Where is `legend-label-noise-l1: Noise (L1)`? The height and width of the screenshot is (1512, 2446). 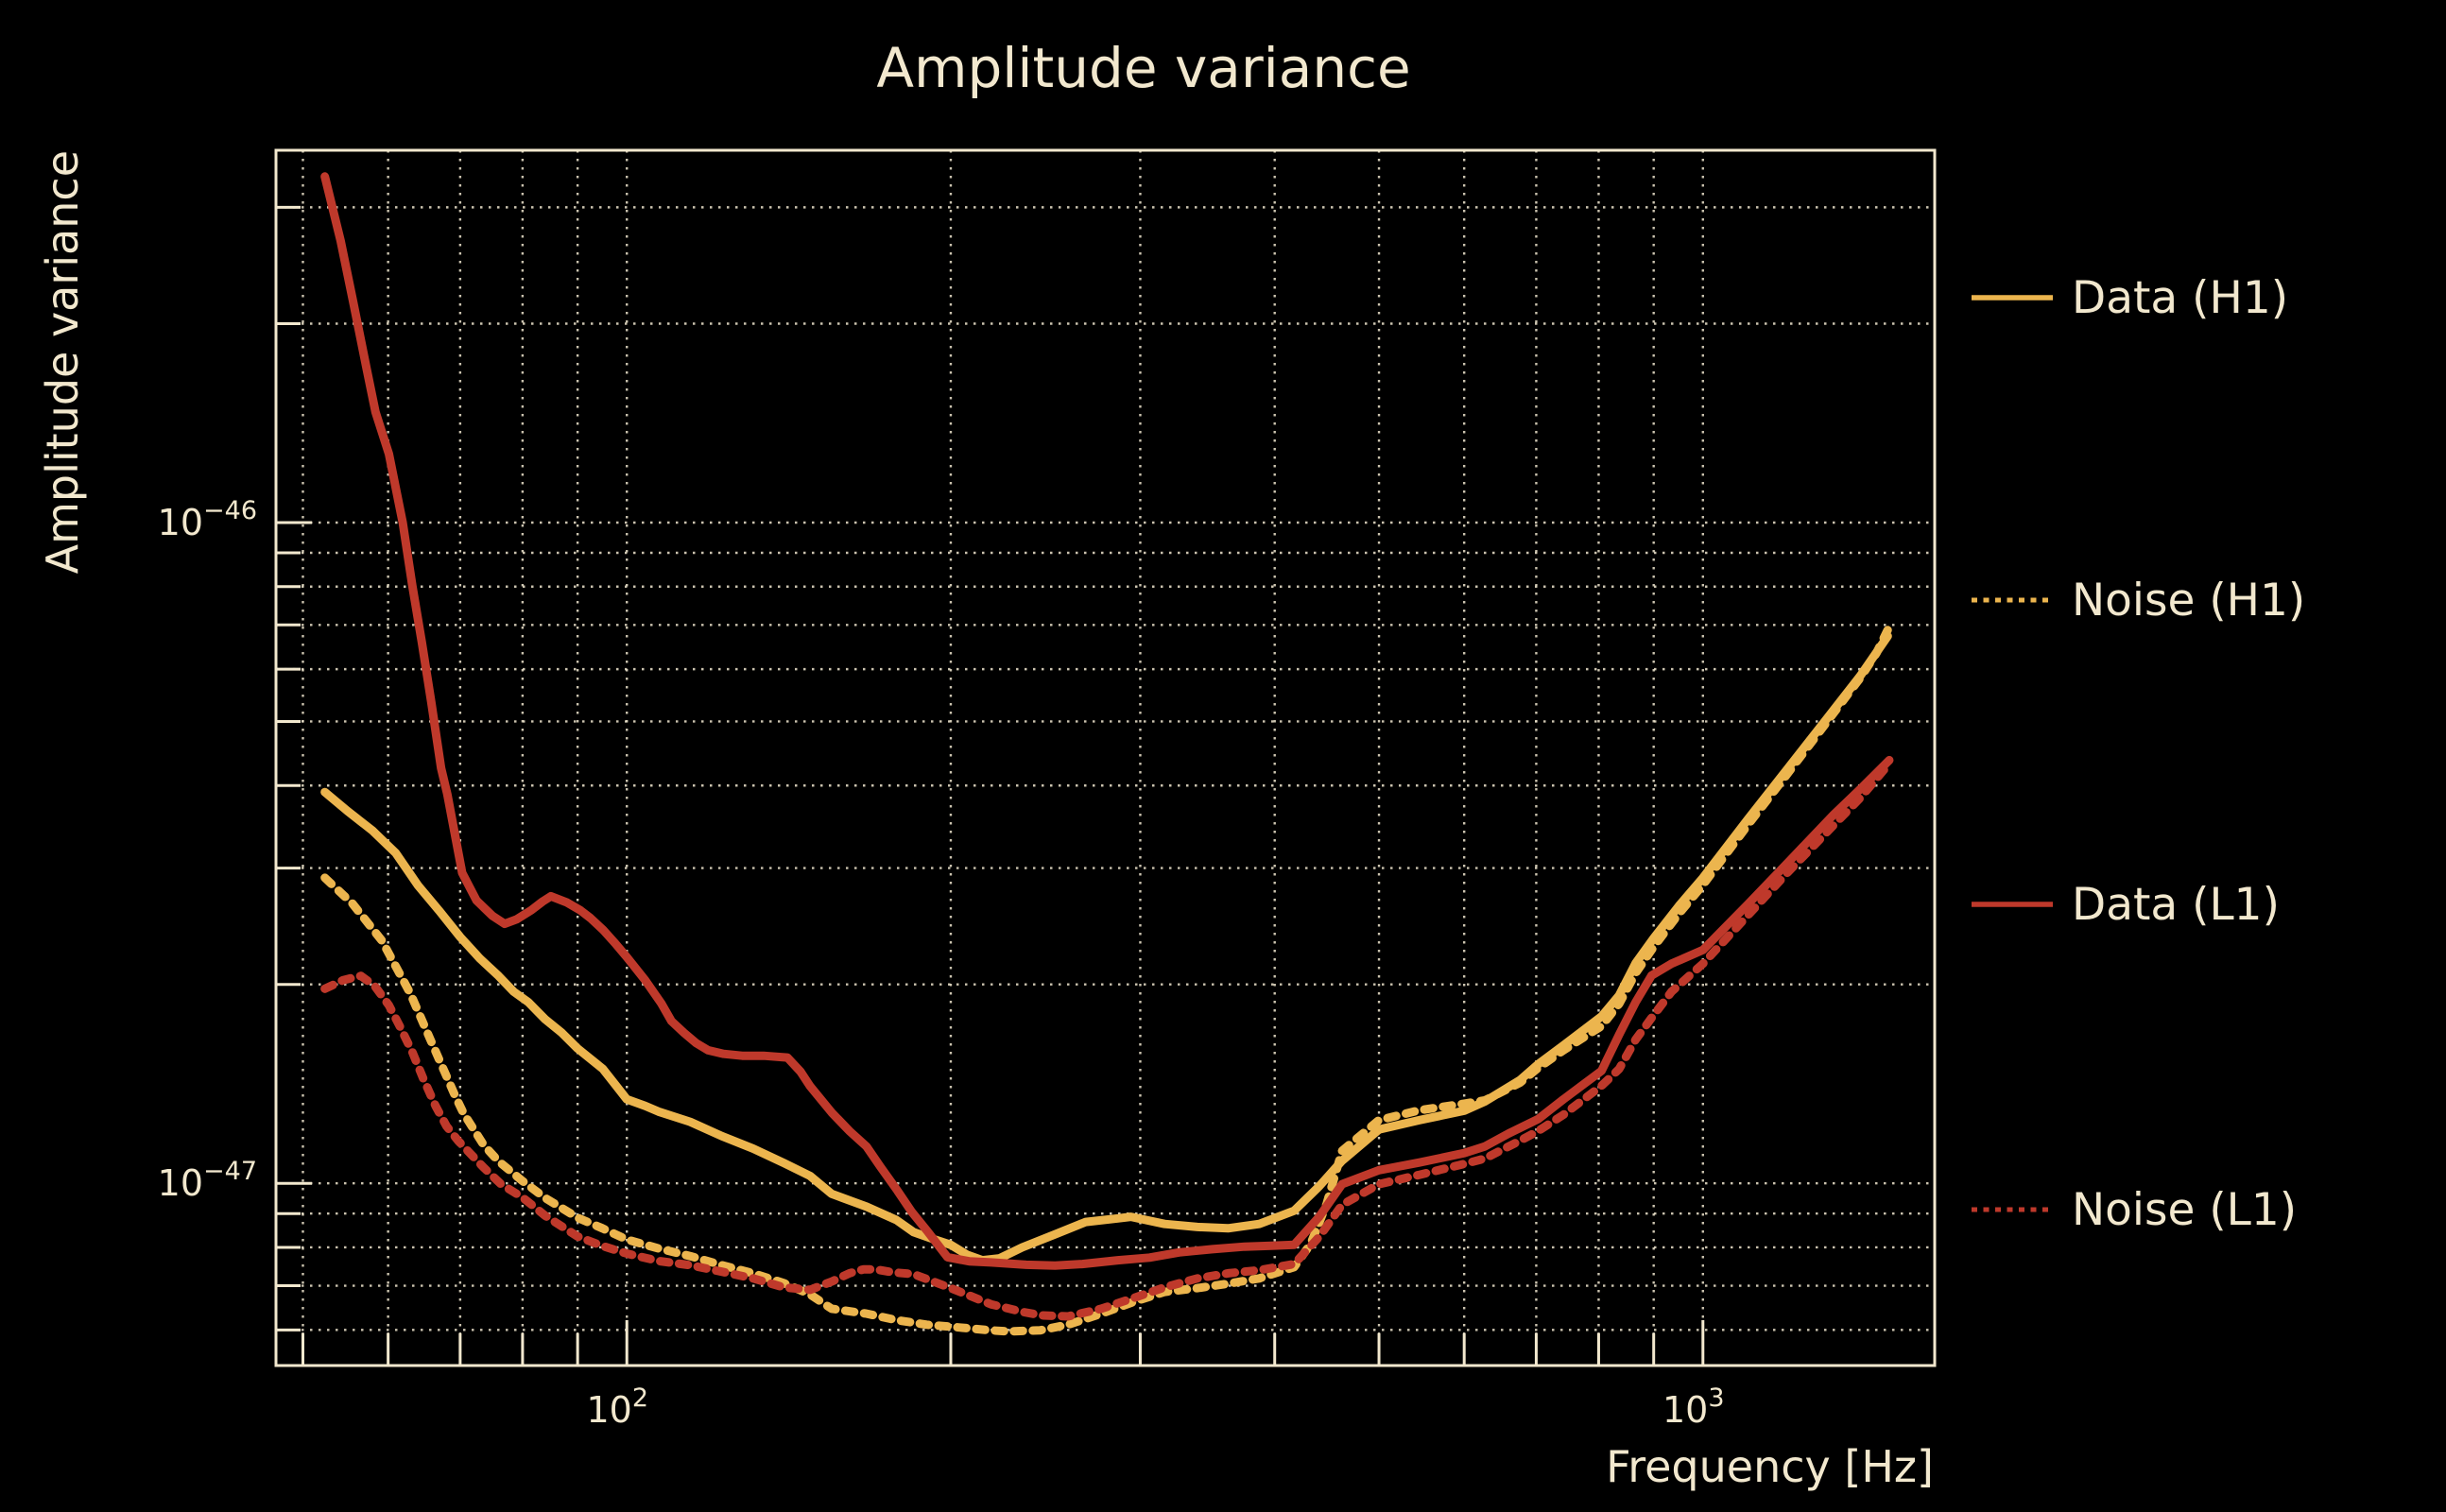
legend-label-noise-l1: Noise (L1) is located at coordinates (2184, 1210).